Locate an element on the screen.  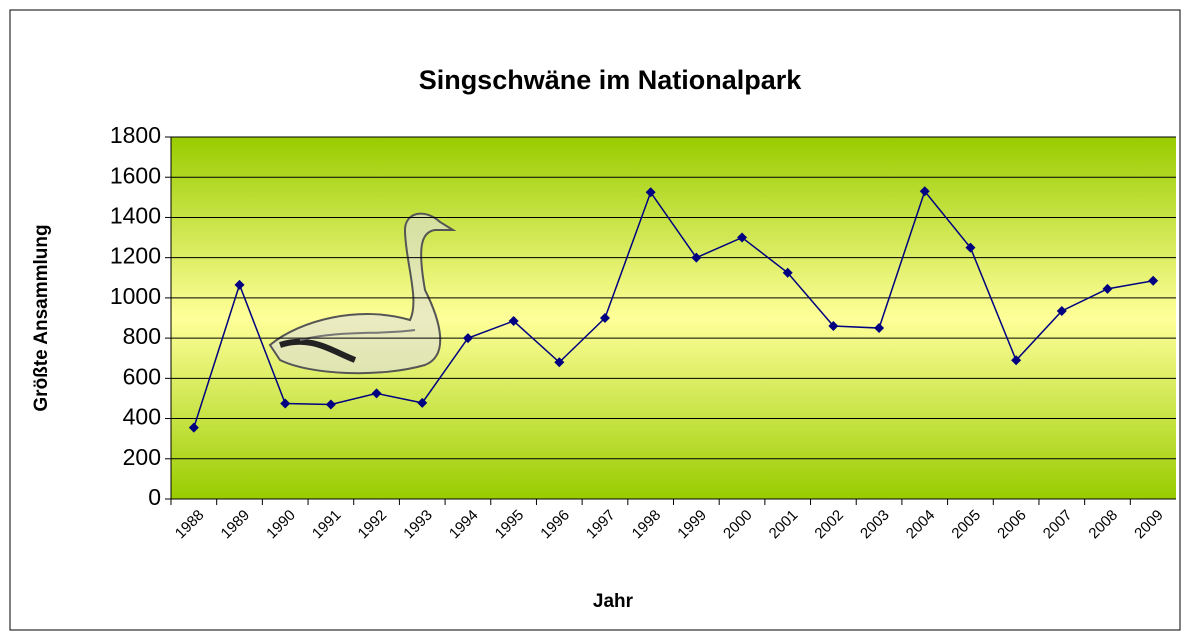
y-tick-label: 1000 is located at coordinates (135, 296).